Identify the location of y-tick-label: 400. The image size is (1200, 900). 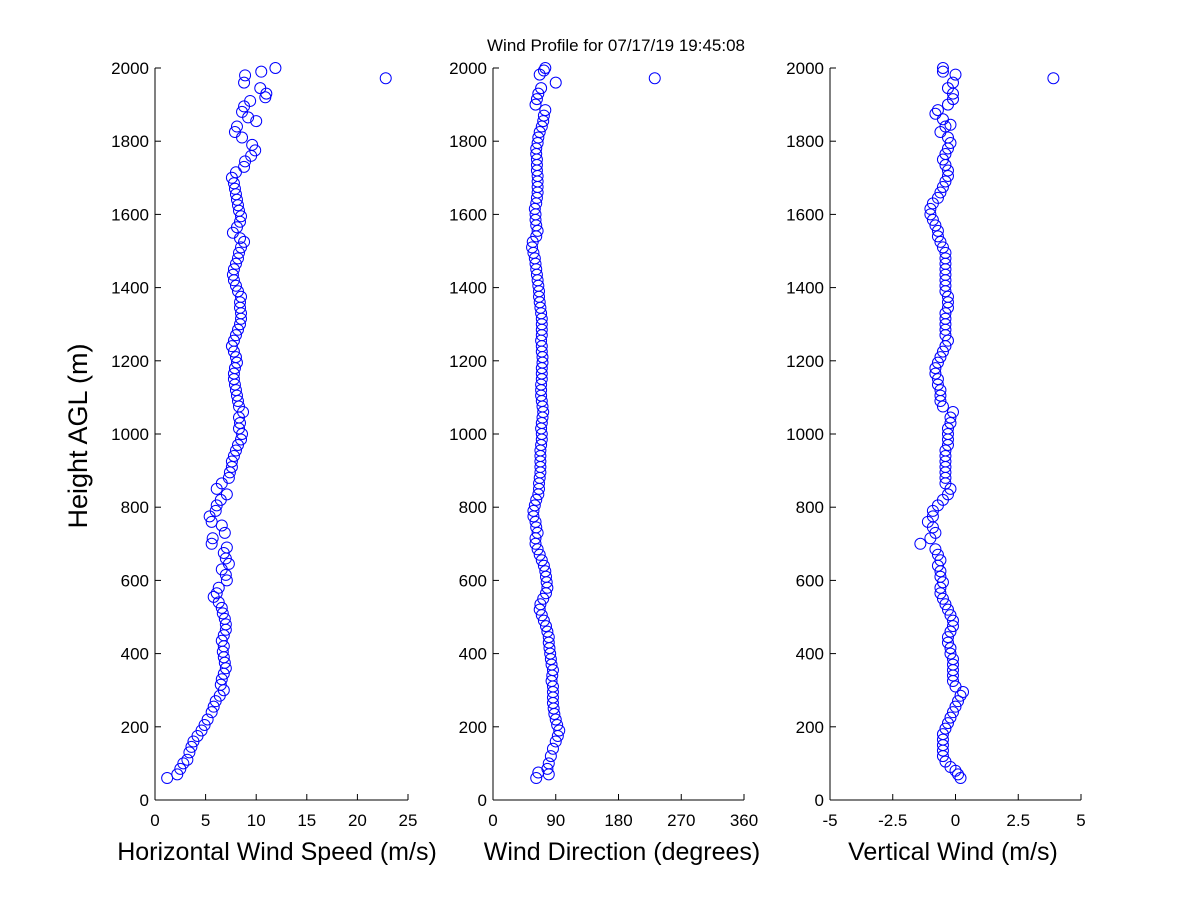
(473, 654).